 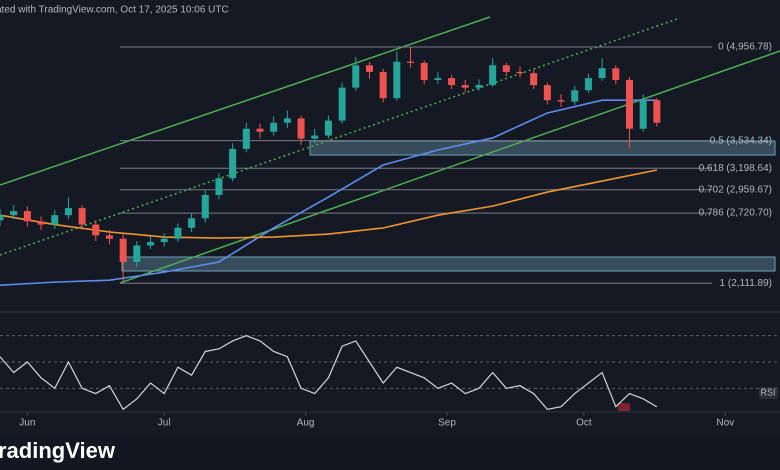 I want to click on fib-label: 0.618 (3,198.64), so click(x=735, y=168).